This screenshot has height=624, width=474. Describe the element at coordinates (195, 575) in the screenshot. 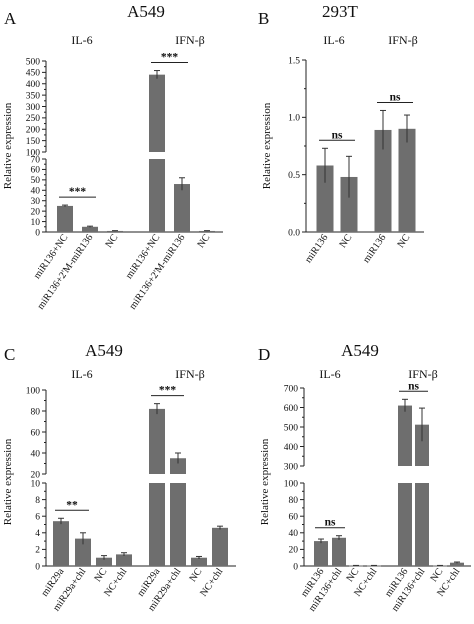

I see `category-label-c-6: NC` at that location.